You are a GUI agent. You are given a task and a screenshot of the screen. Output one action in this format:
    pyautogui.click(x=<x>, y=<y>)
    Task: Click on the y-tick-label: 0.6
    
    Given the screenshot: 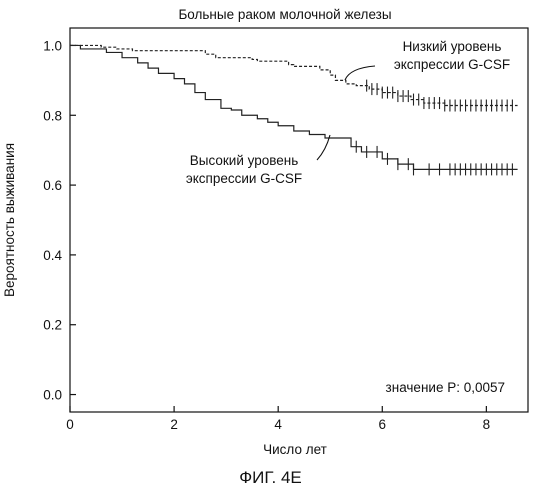 What is the action you would take?
    pyautogui.click(x=52, y=185)
    